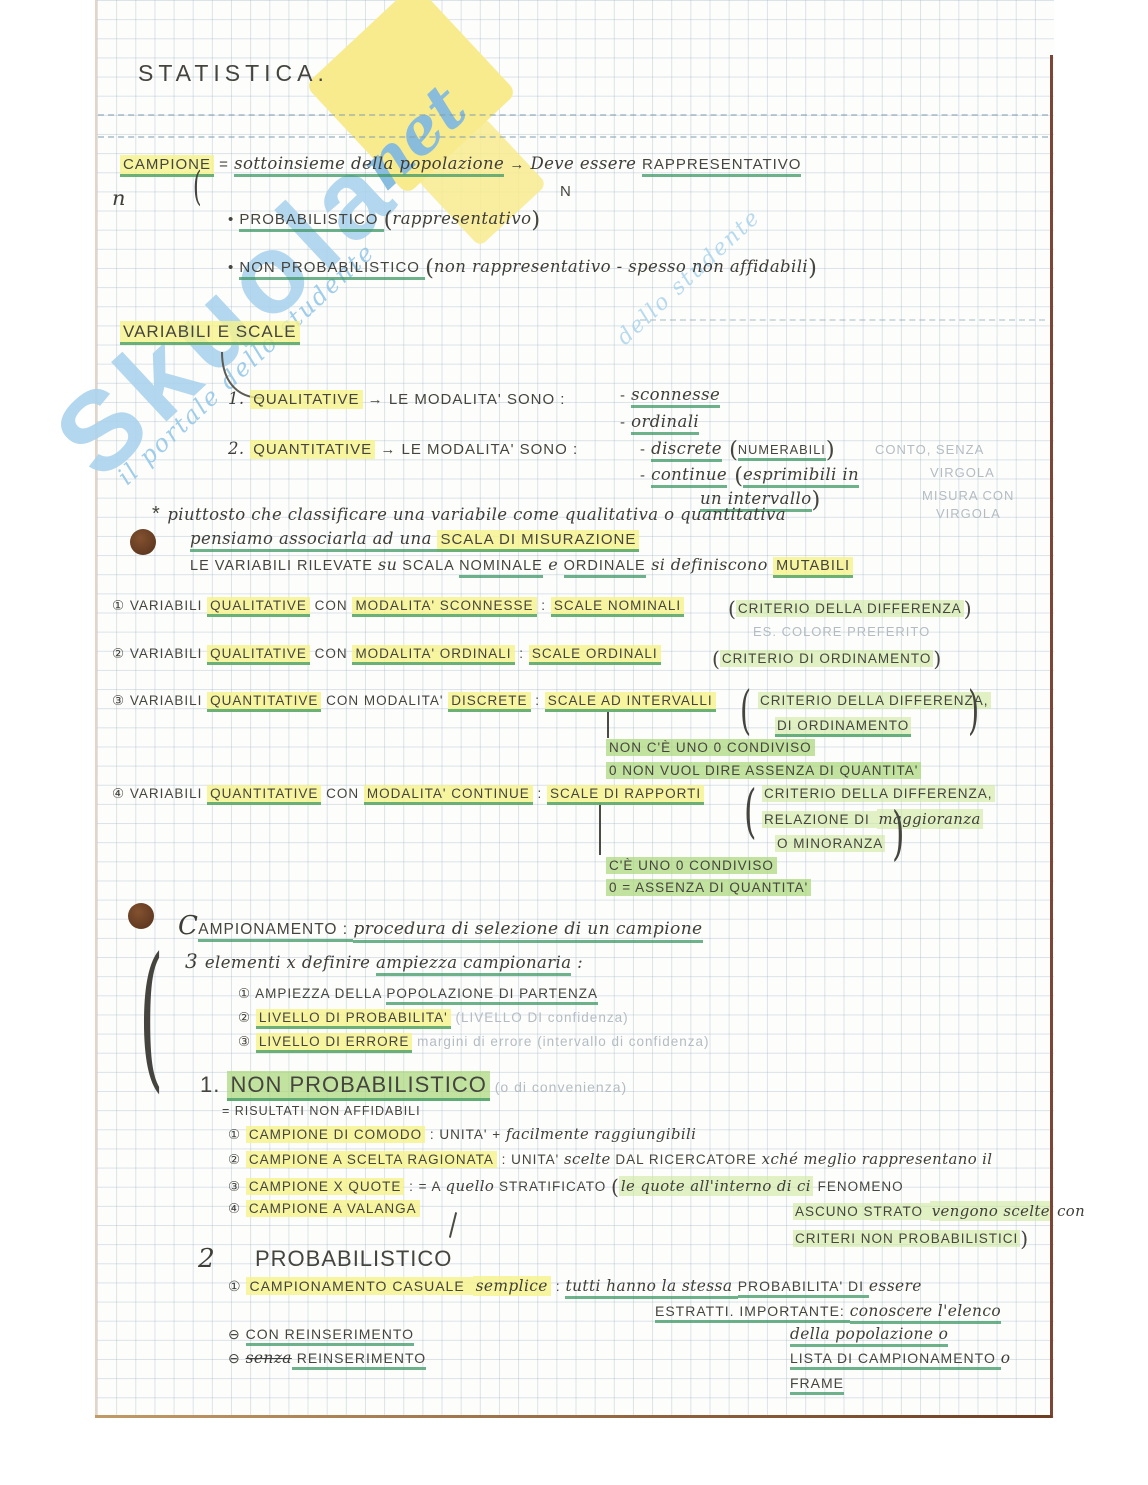 This screenshot has height=1485, width=1148. What do you see at coordinates (903, 834) in the screenshot?
I see `note-line-39: )` at bounding box center [903, 834].